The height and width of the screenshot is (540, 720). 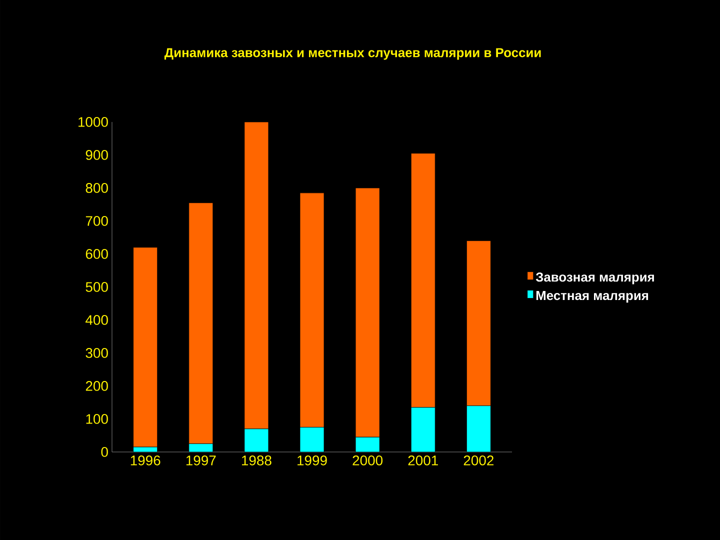 What do you see at coordinates (595, 278) in the screenshot?
I see `legend-label: Завозная малярия` at bounding box center [595, 278].